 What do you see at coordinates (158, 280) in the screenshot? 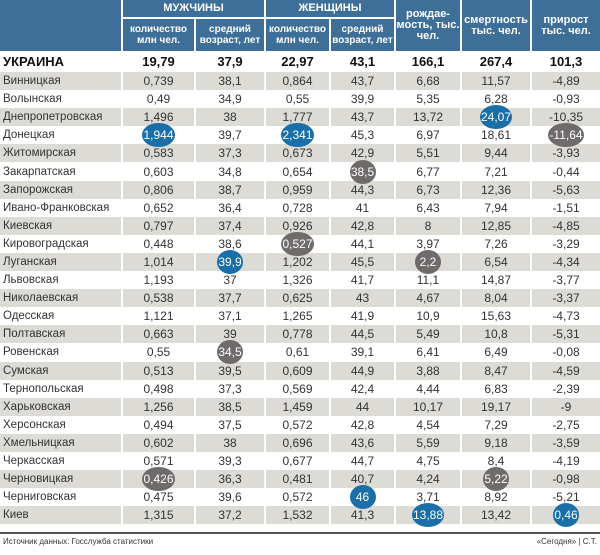
I see `table-cell: 1,193` at bounding box center [158, 280].